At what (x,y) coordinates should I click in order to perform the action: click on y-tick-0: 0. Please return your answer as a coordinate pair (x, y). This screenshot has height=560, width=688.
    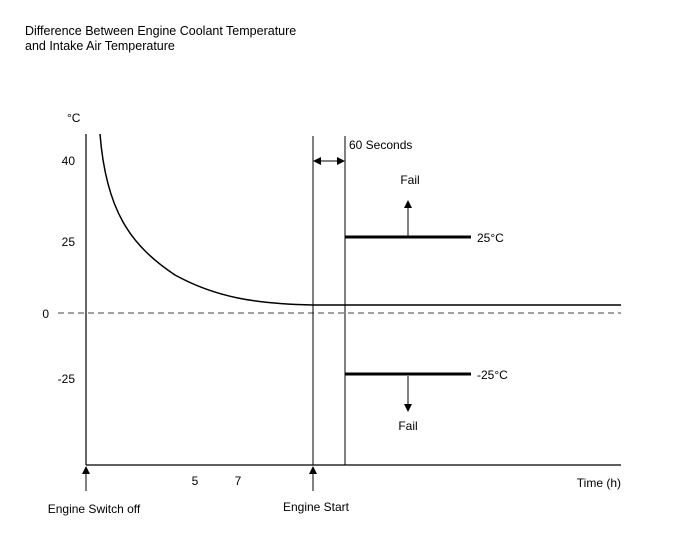
    Looking at the image, I should click on (45, 314).